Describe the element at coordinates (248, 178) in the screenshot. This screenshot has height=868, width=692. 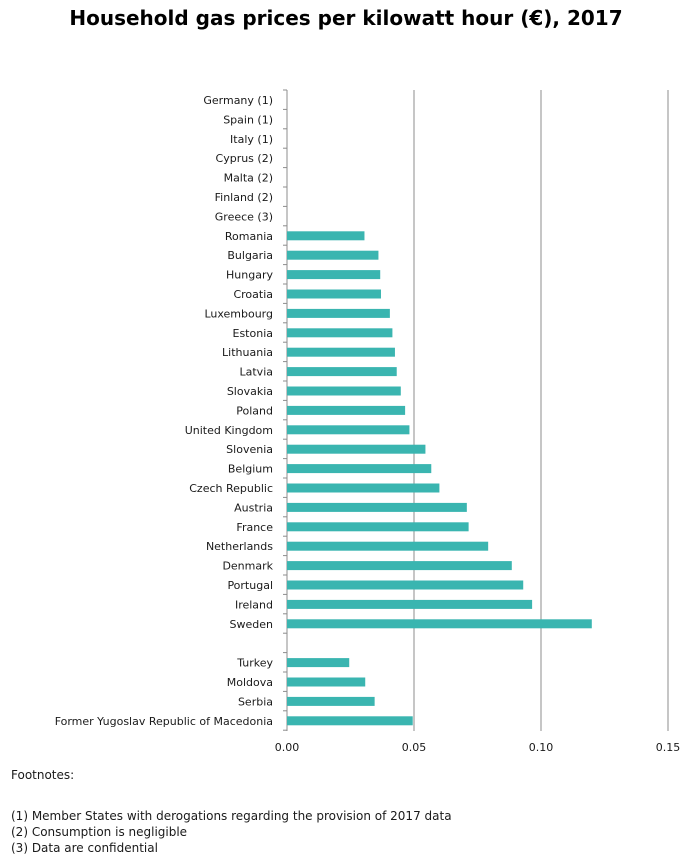
I see `category-label: Malta (2)` at that location.